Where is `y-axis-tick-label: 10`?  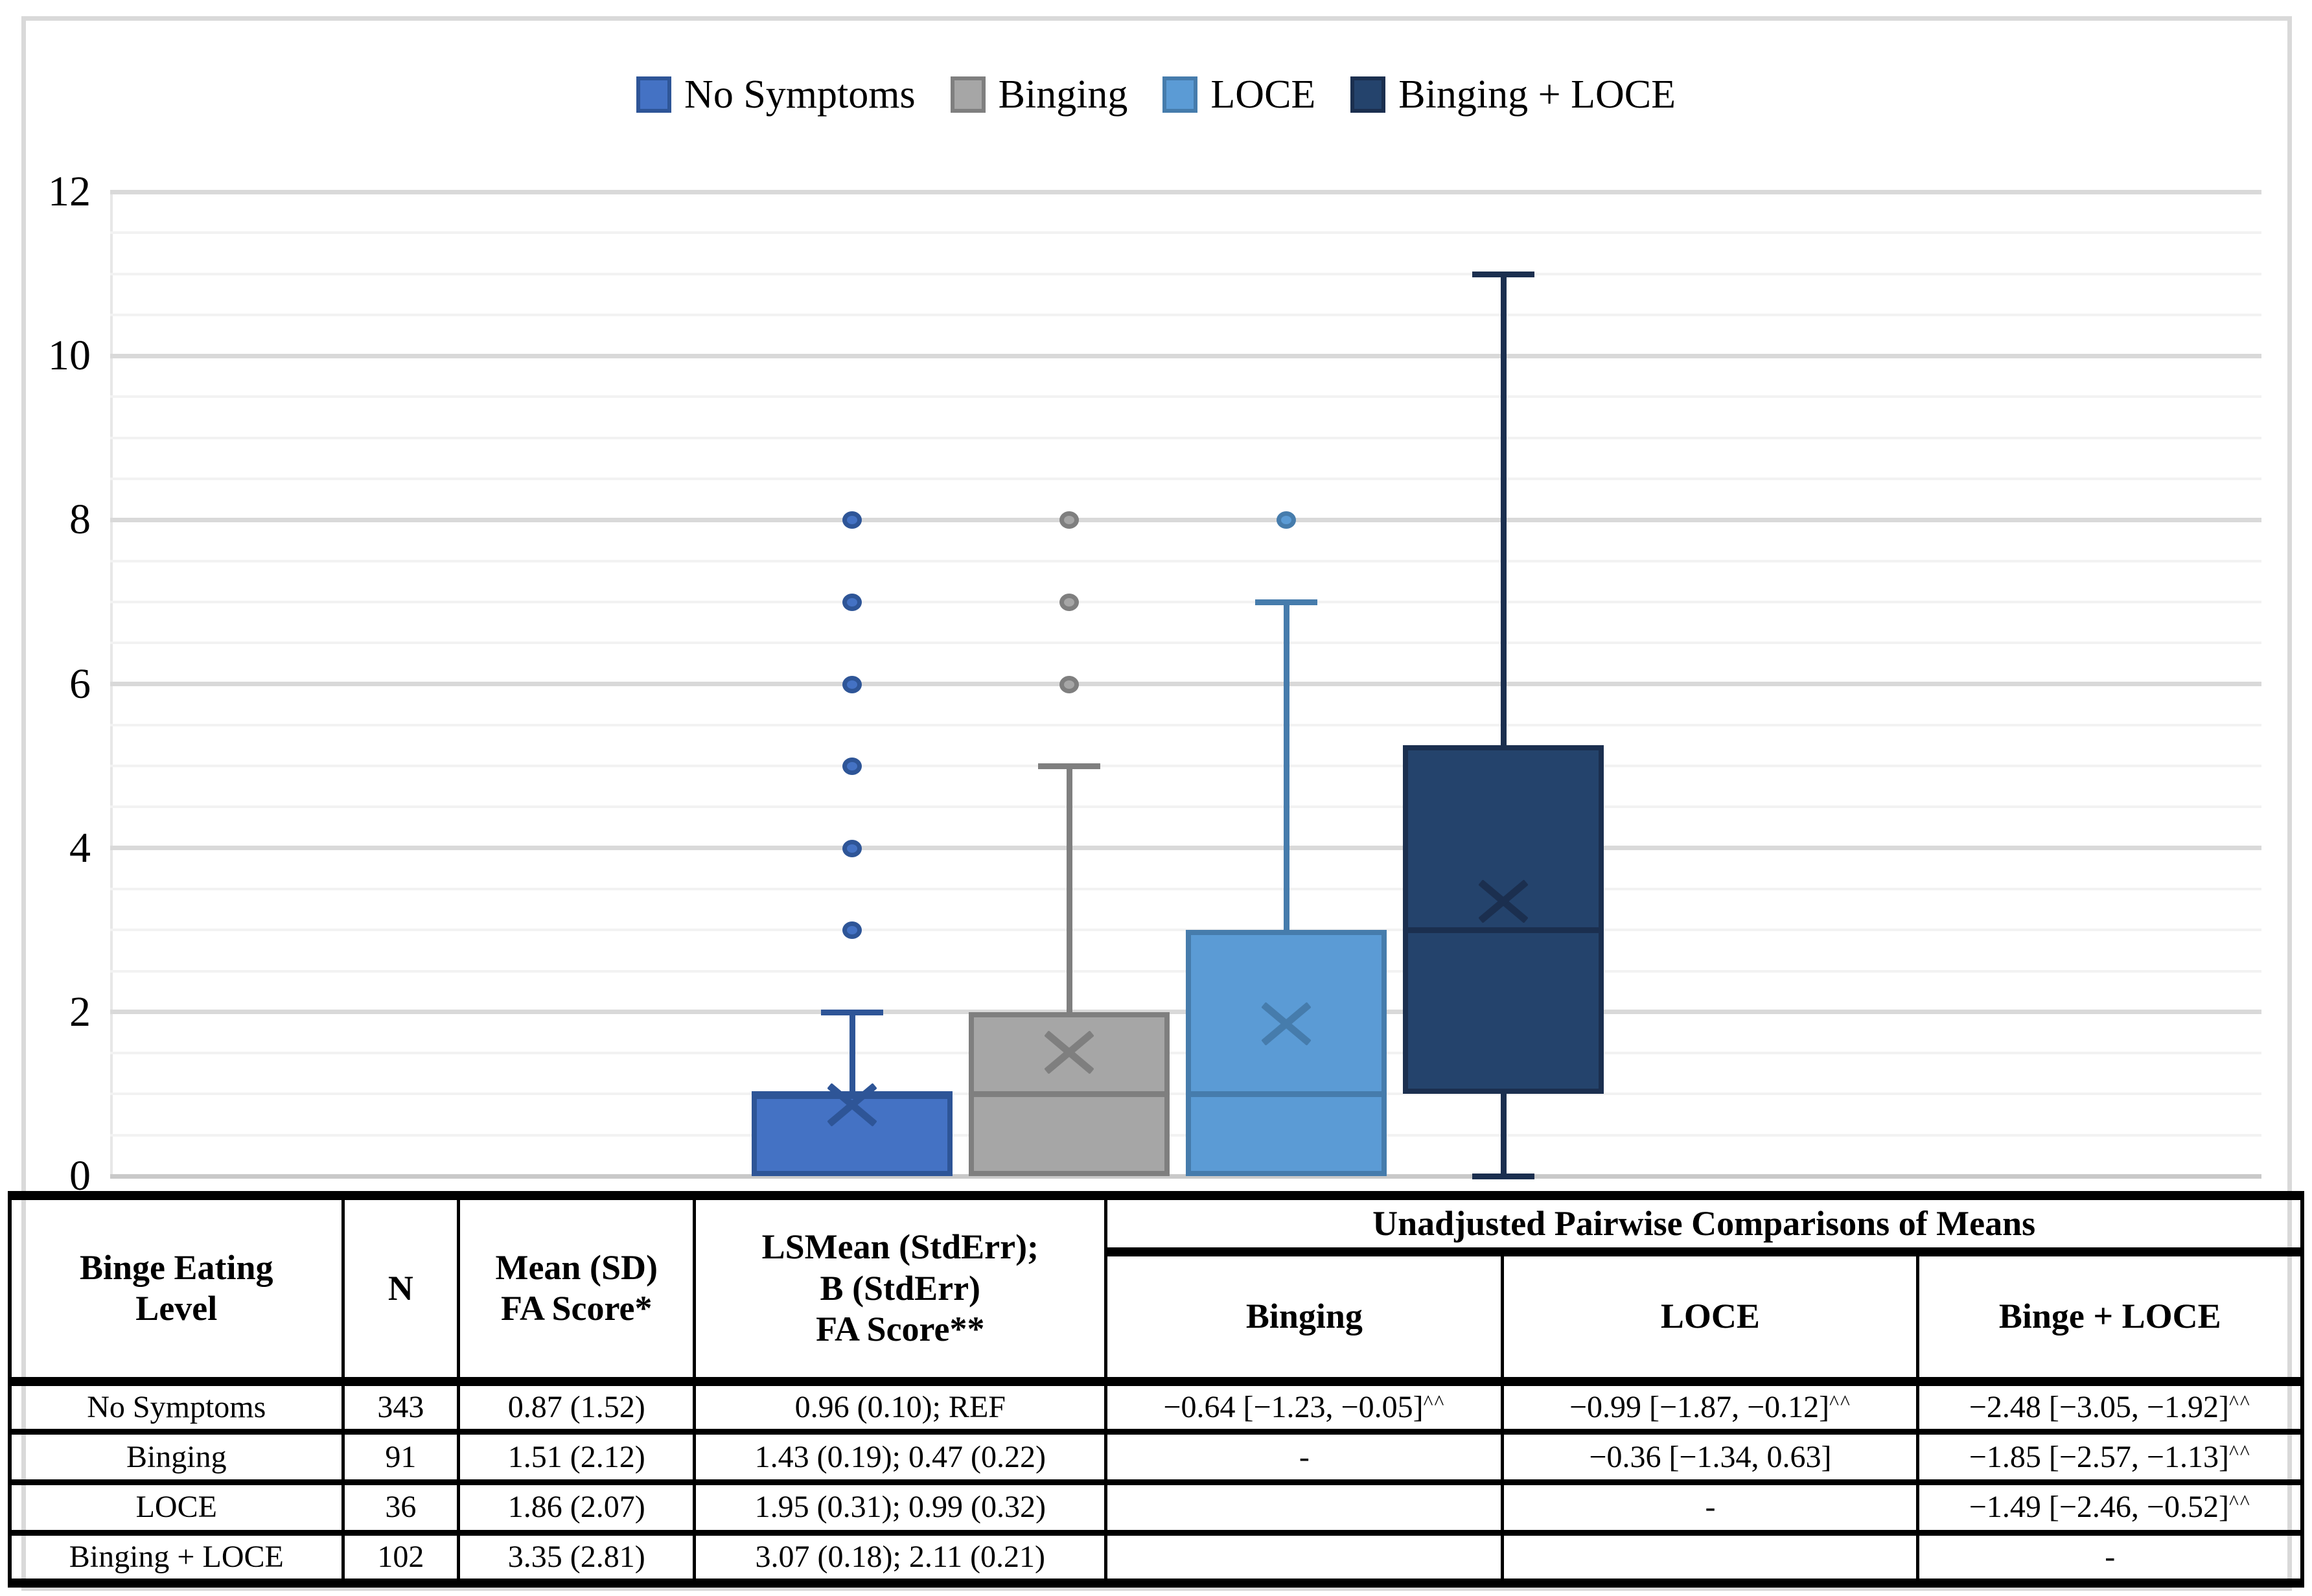 y-axis-tick-label: 10 is located at coordinates (69, 356).